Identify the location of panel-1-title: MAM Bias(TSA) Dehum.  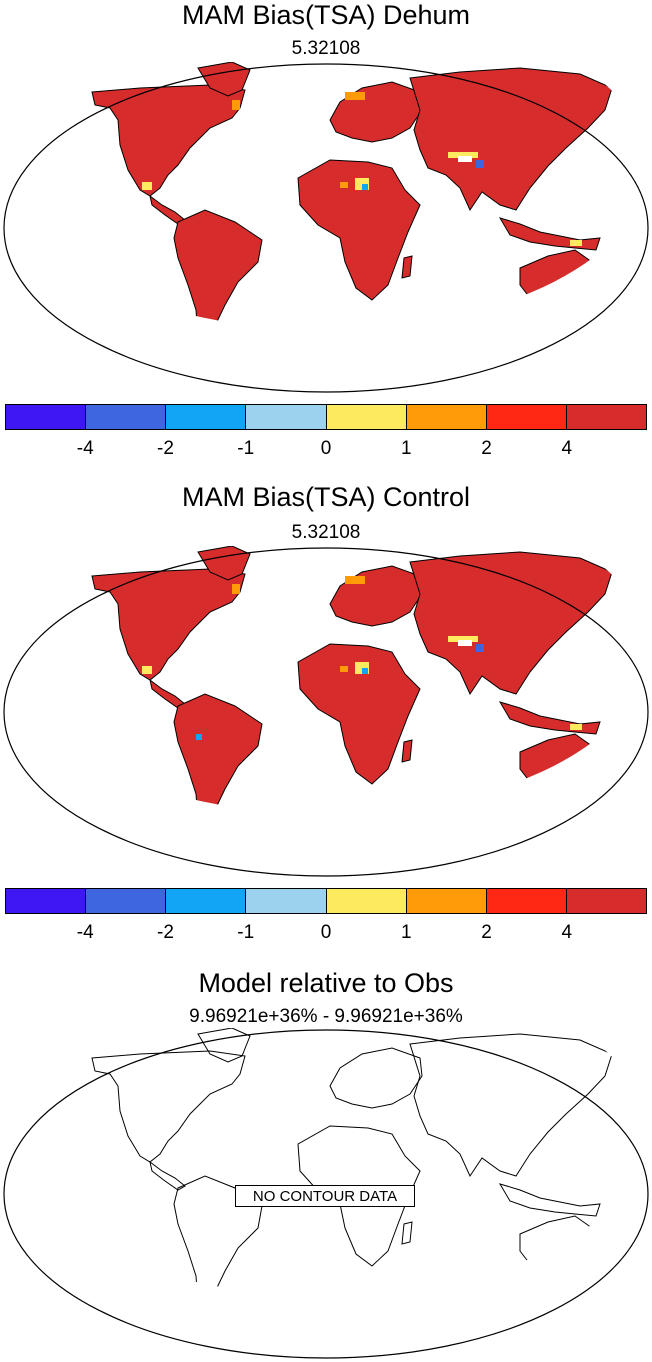
(326, 15).